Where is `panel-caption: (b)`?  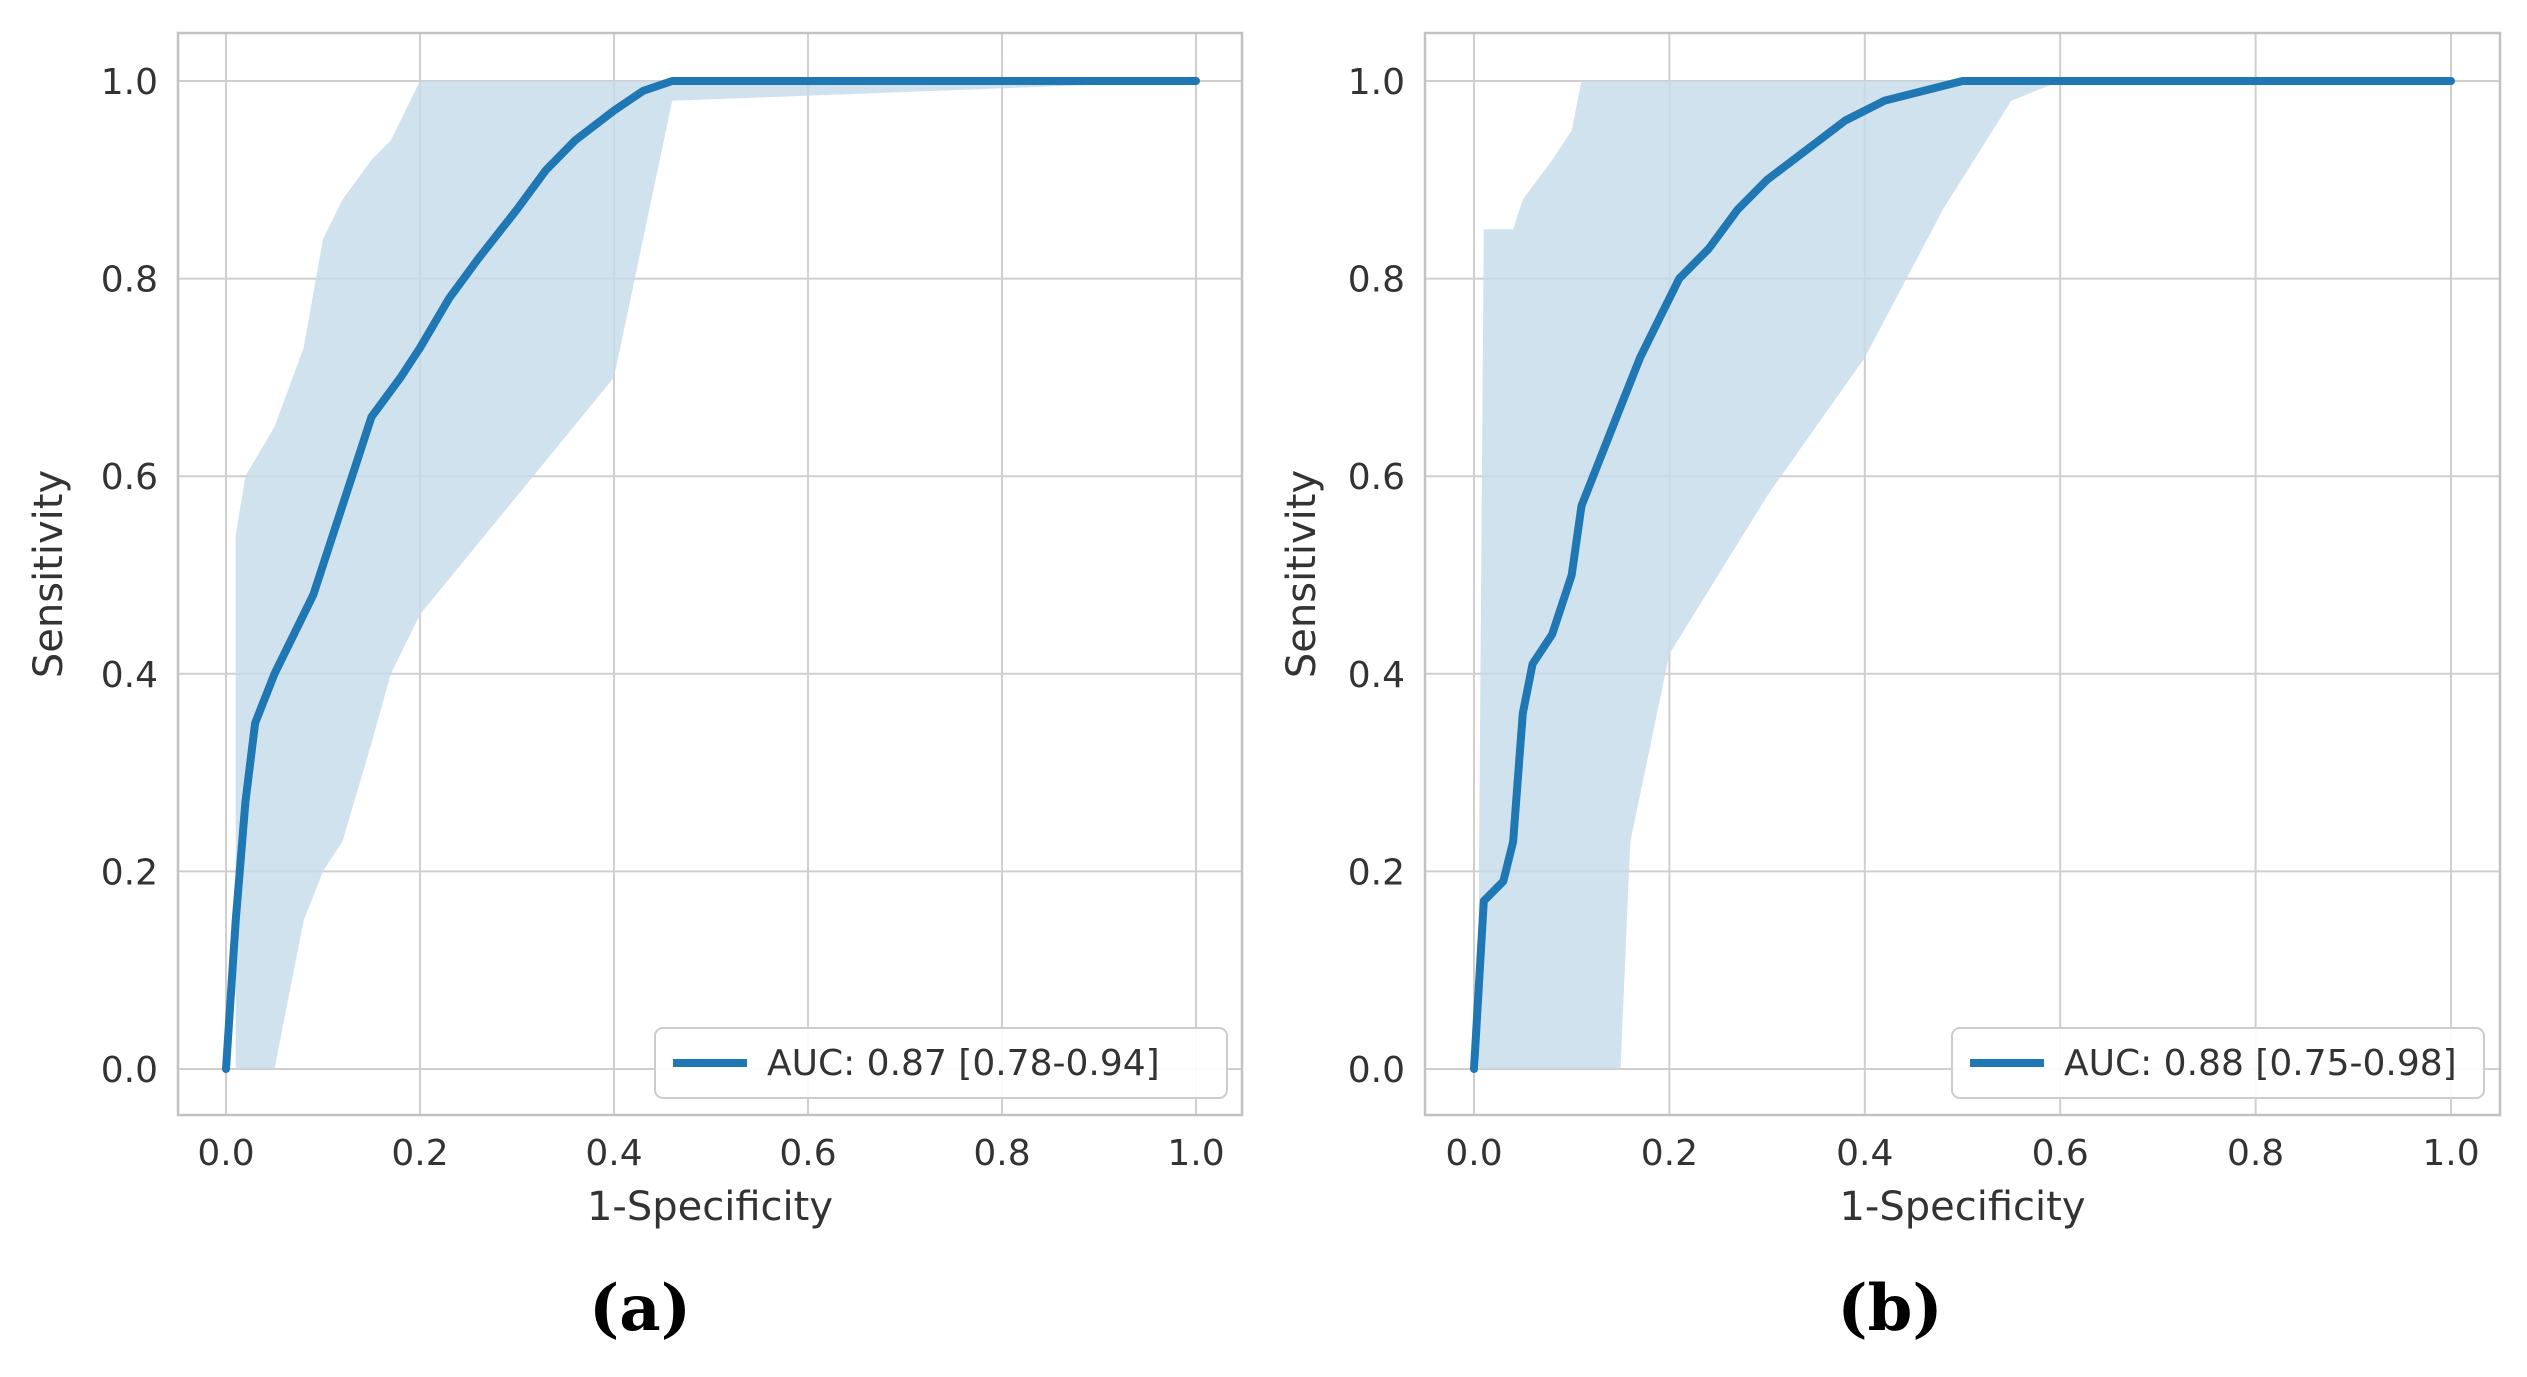
panel-caption: (b) is located at coordinates (1889, 1308).